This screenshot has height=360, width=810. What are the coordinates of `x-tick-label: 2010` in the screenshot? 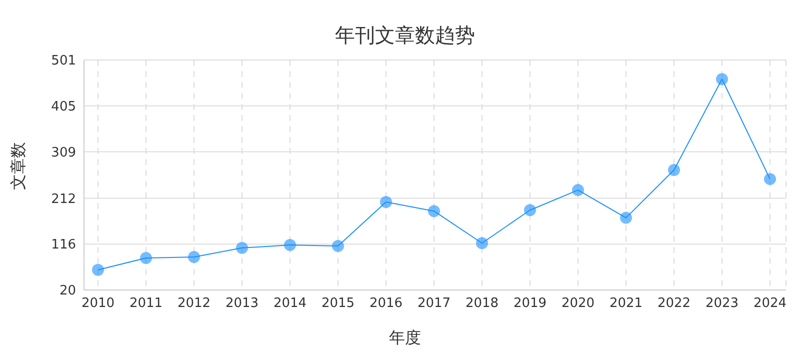 It's located at (98, 304).